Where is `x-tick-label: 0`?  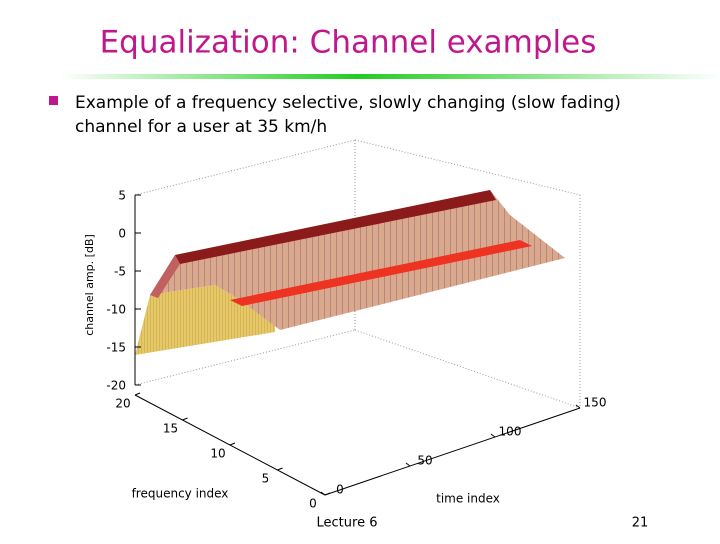 x-tick-label: 0 is located at coordinates (313, 504).